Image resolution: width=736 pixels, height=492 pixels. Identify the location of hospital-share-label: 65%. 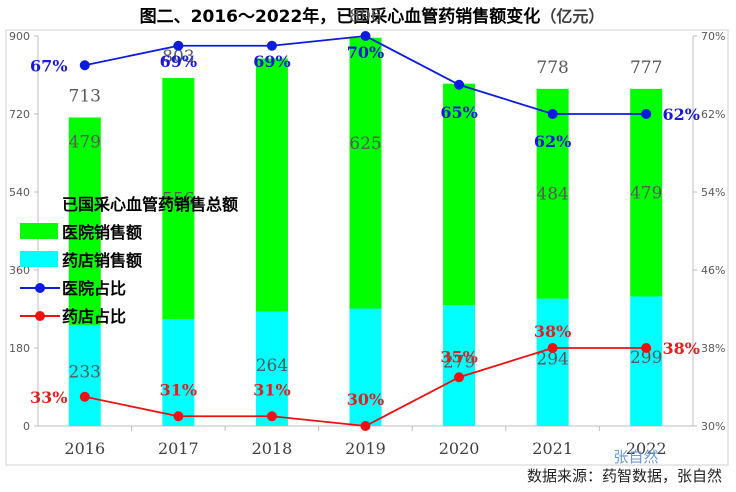
(458, 112).